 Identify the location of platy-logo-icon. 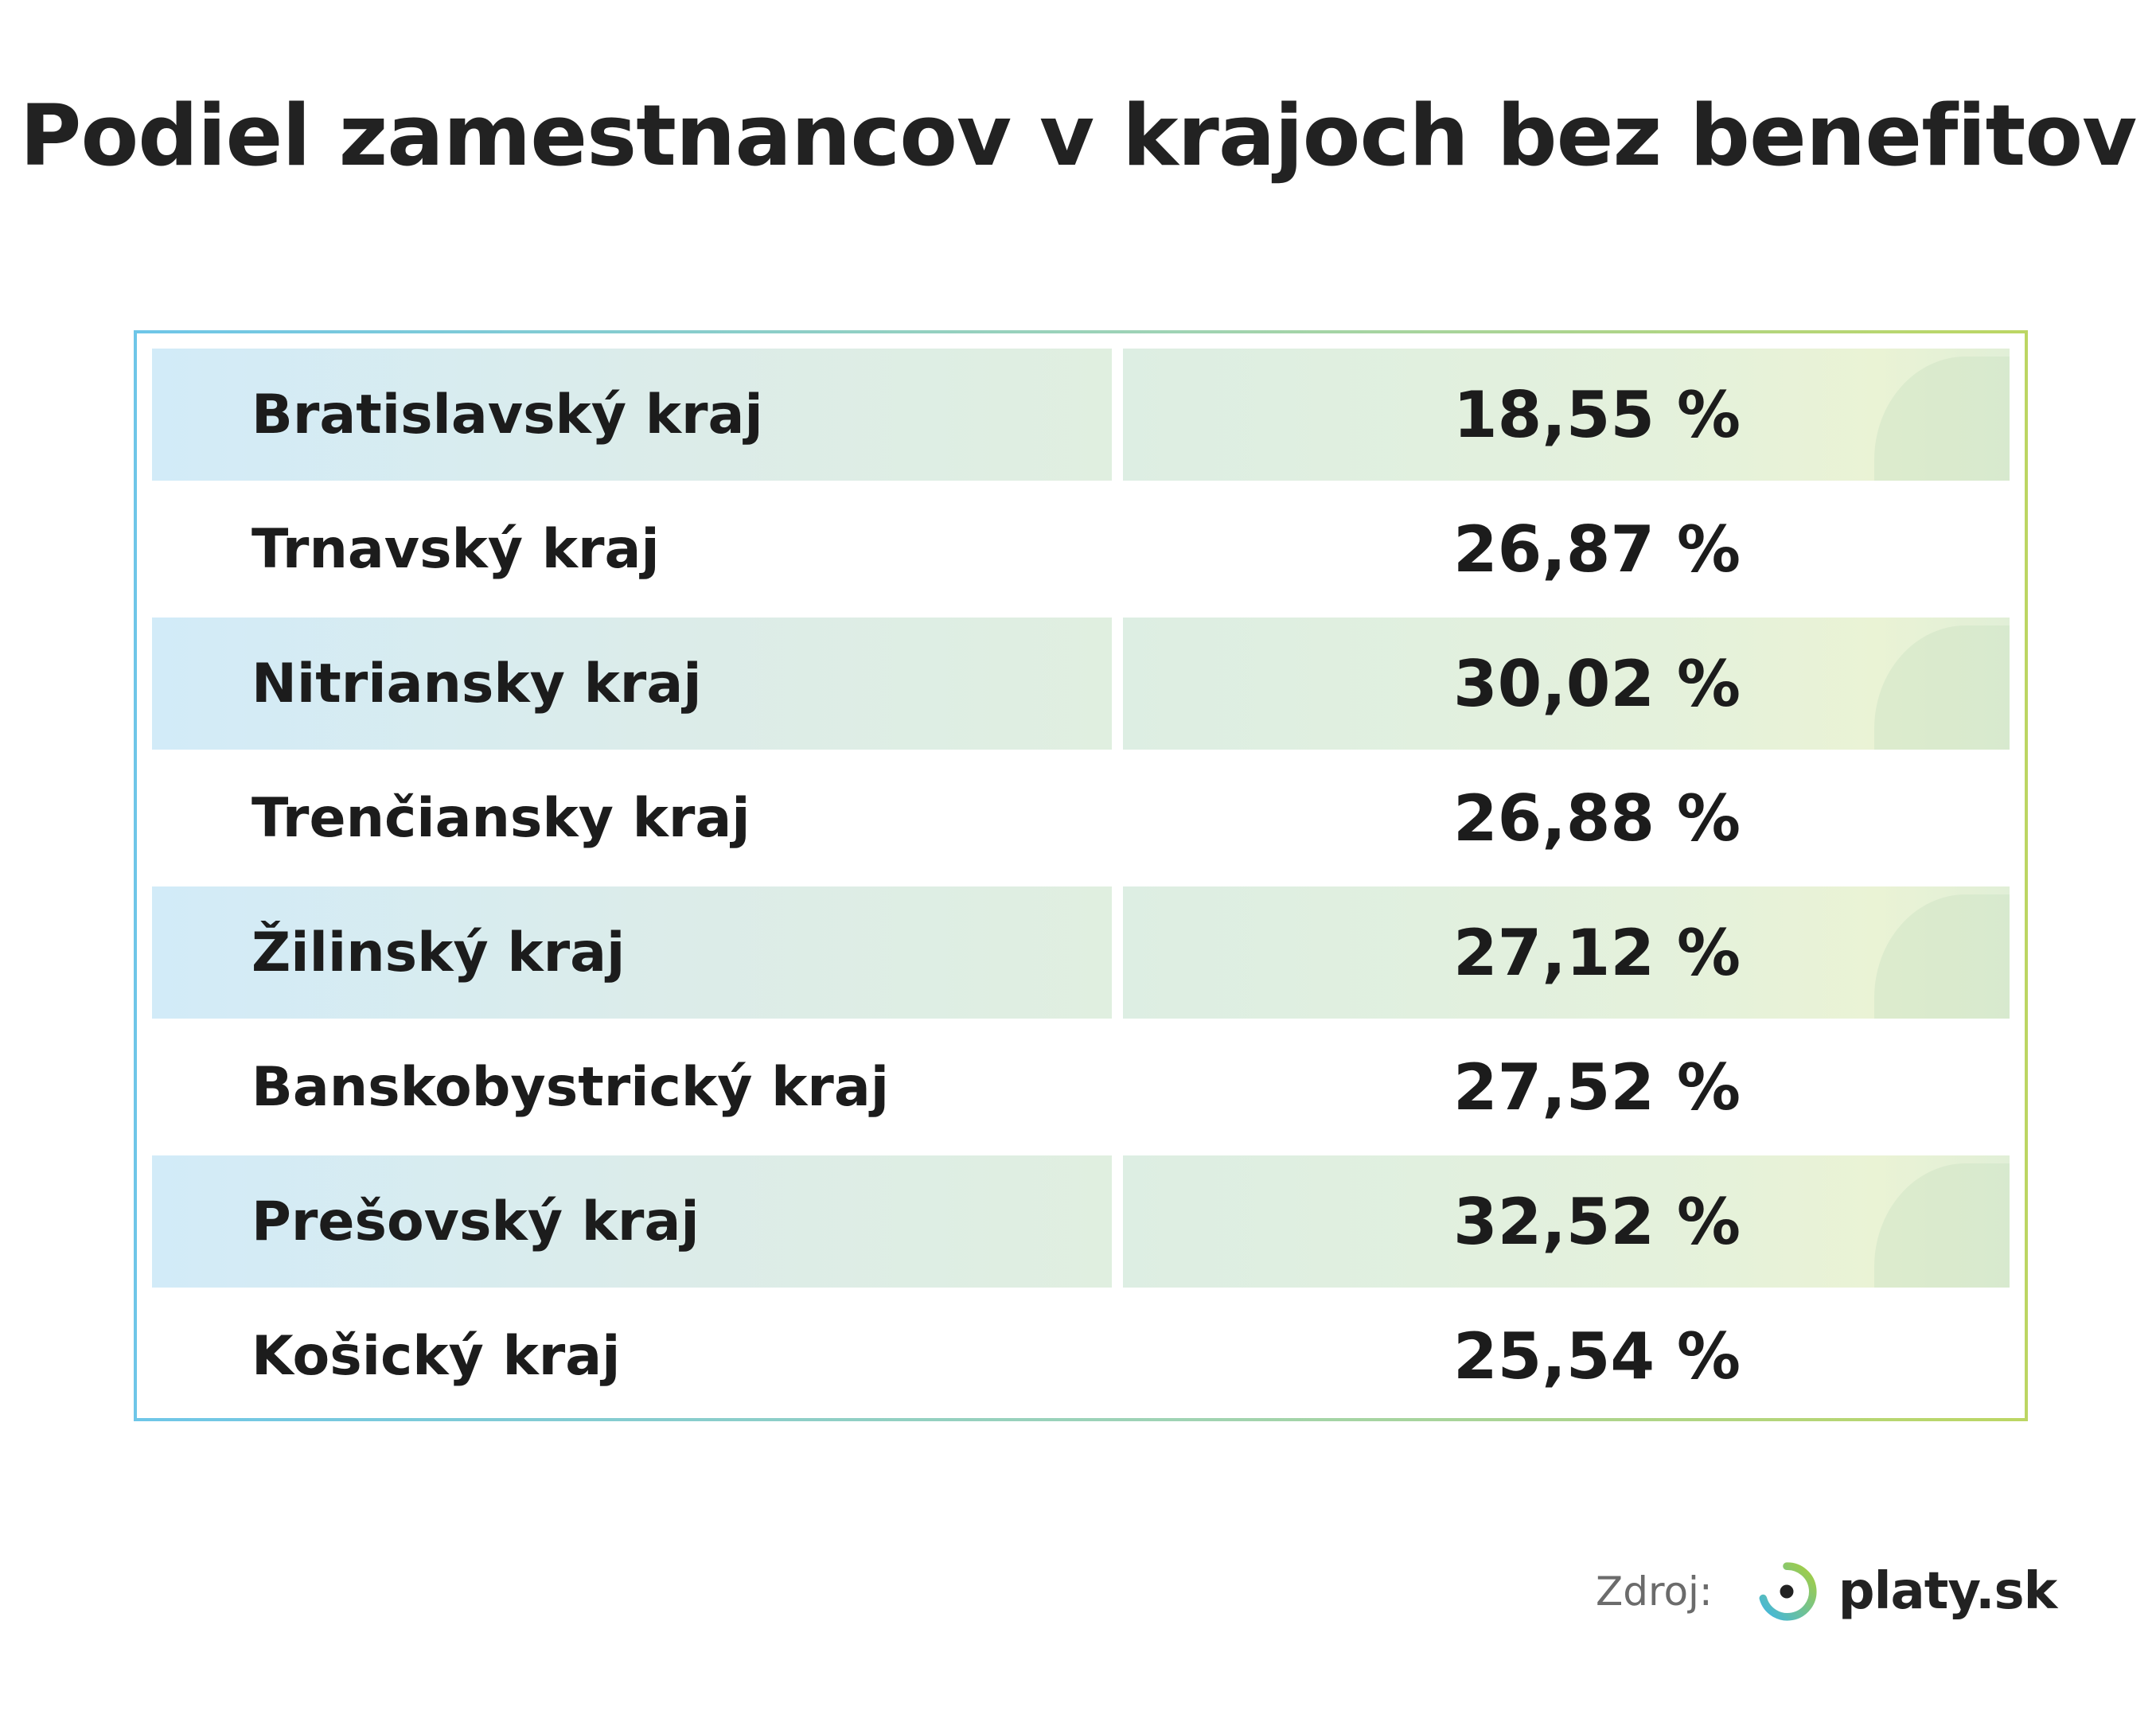
(1788, 1591).